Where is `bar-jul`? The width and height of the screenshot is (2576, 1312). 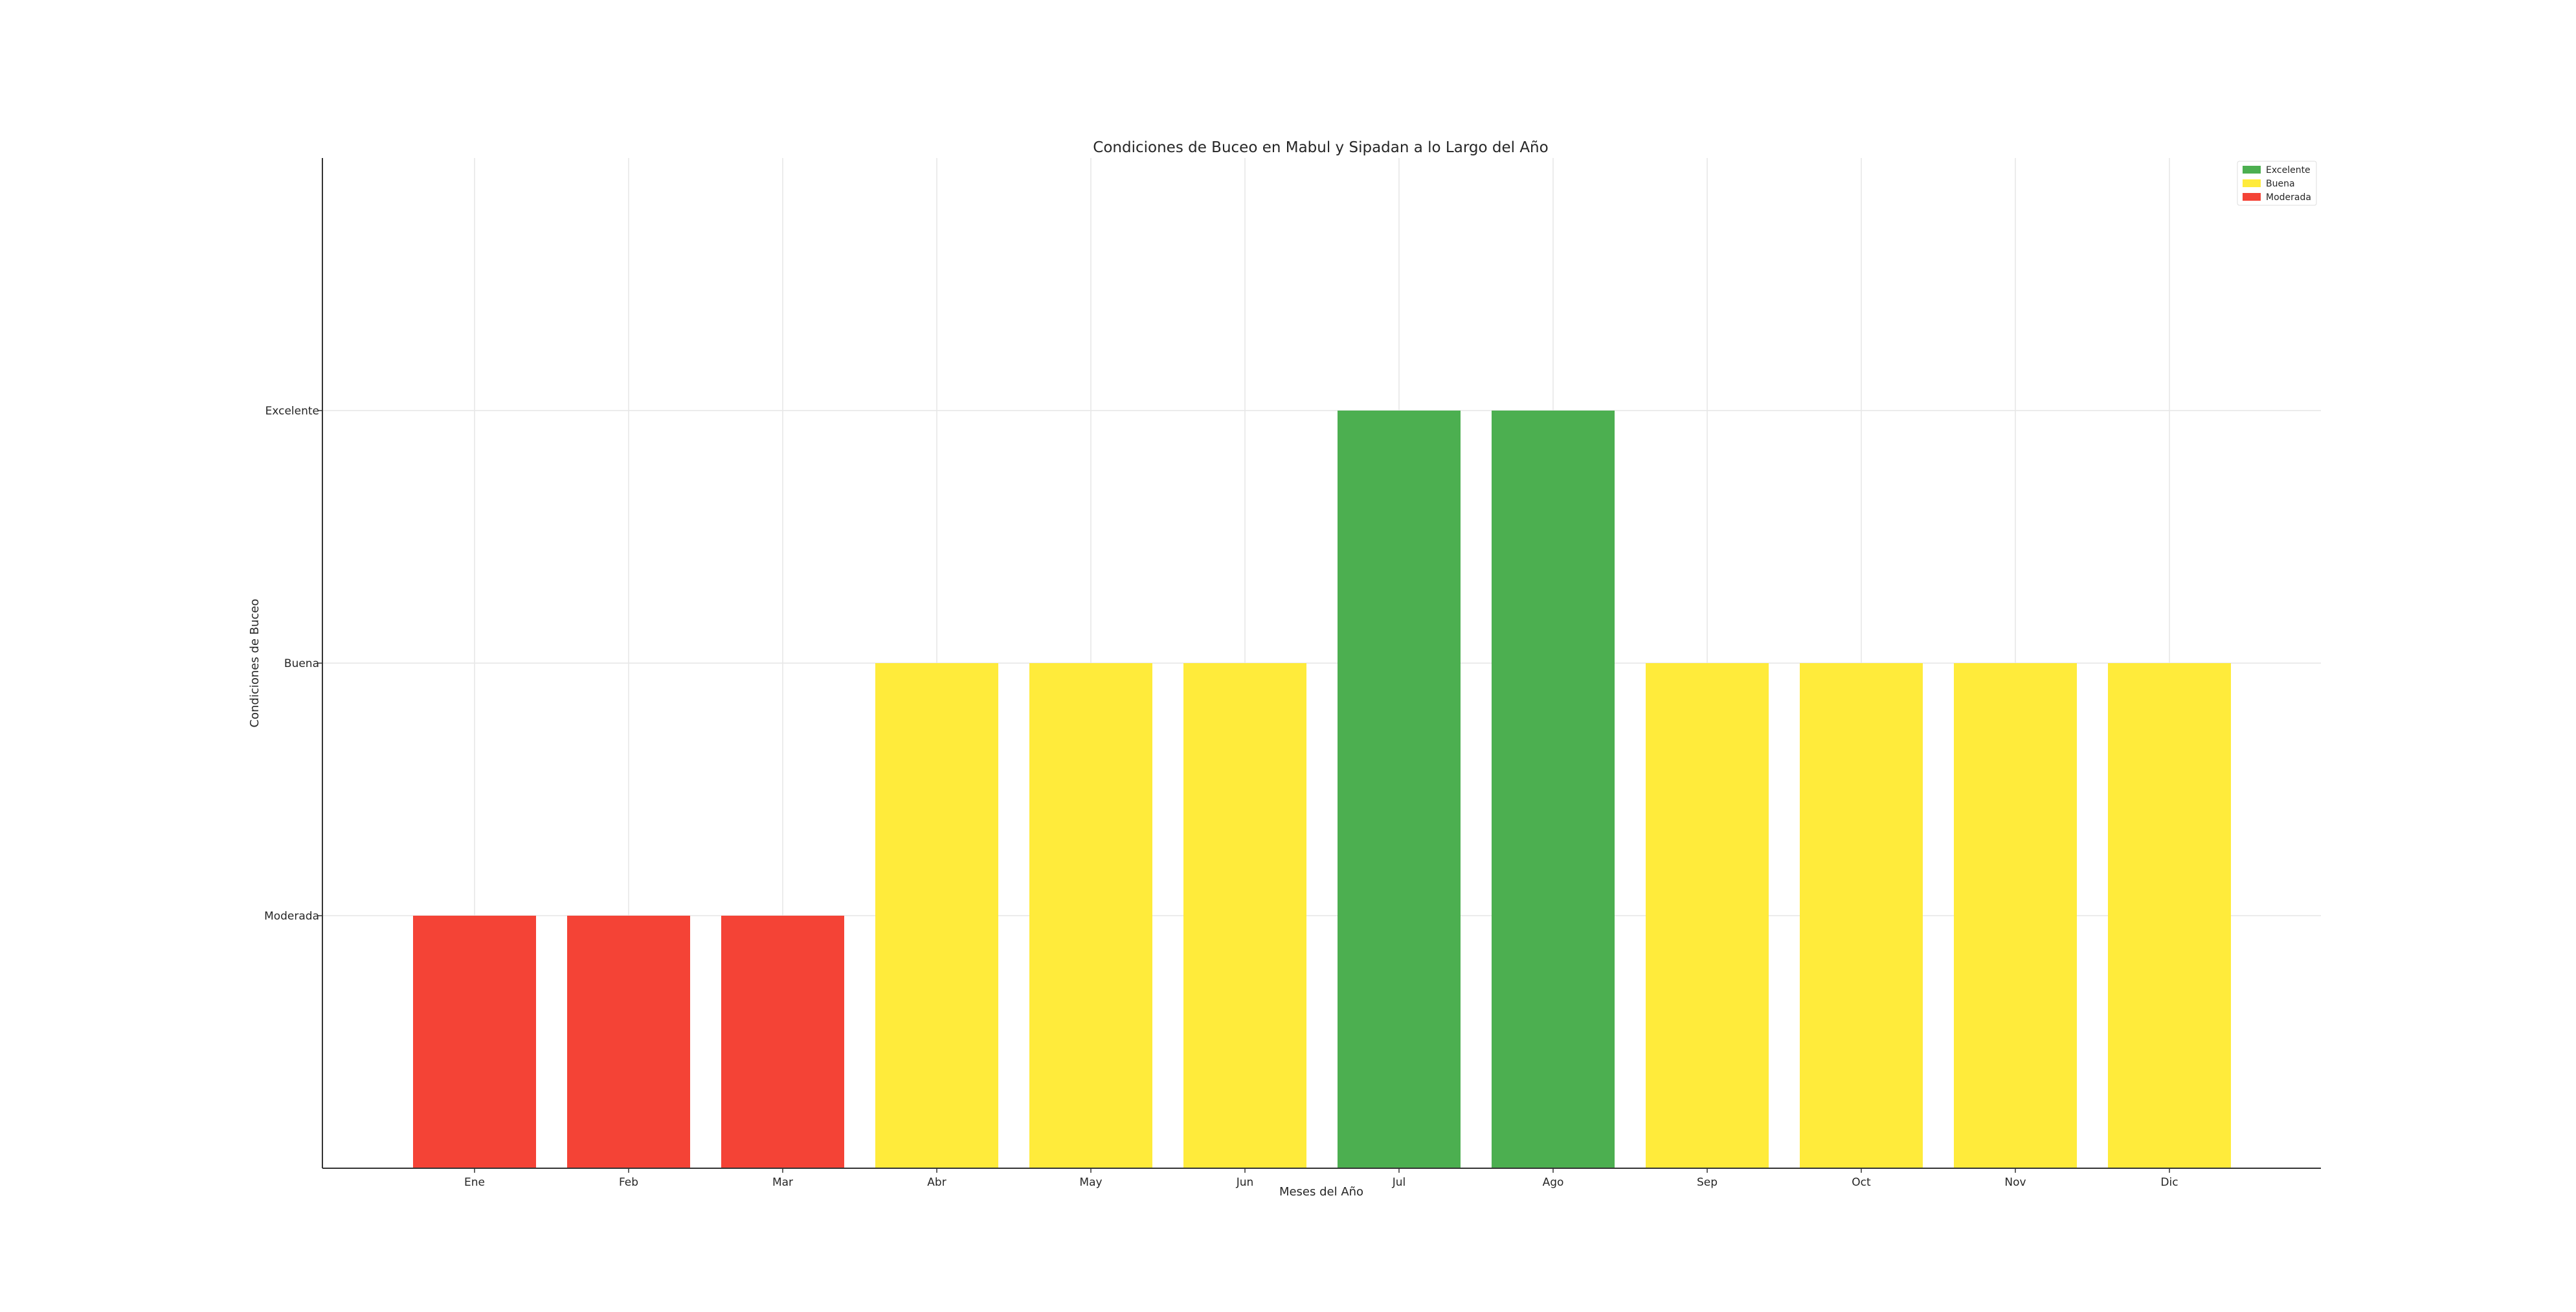
bar-jul is located at coordinates (1399, 789).